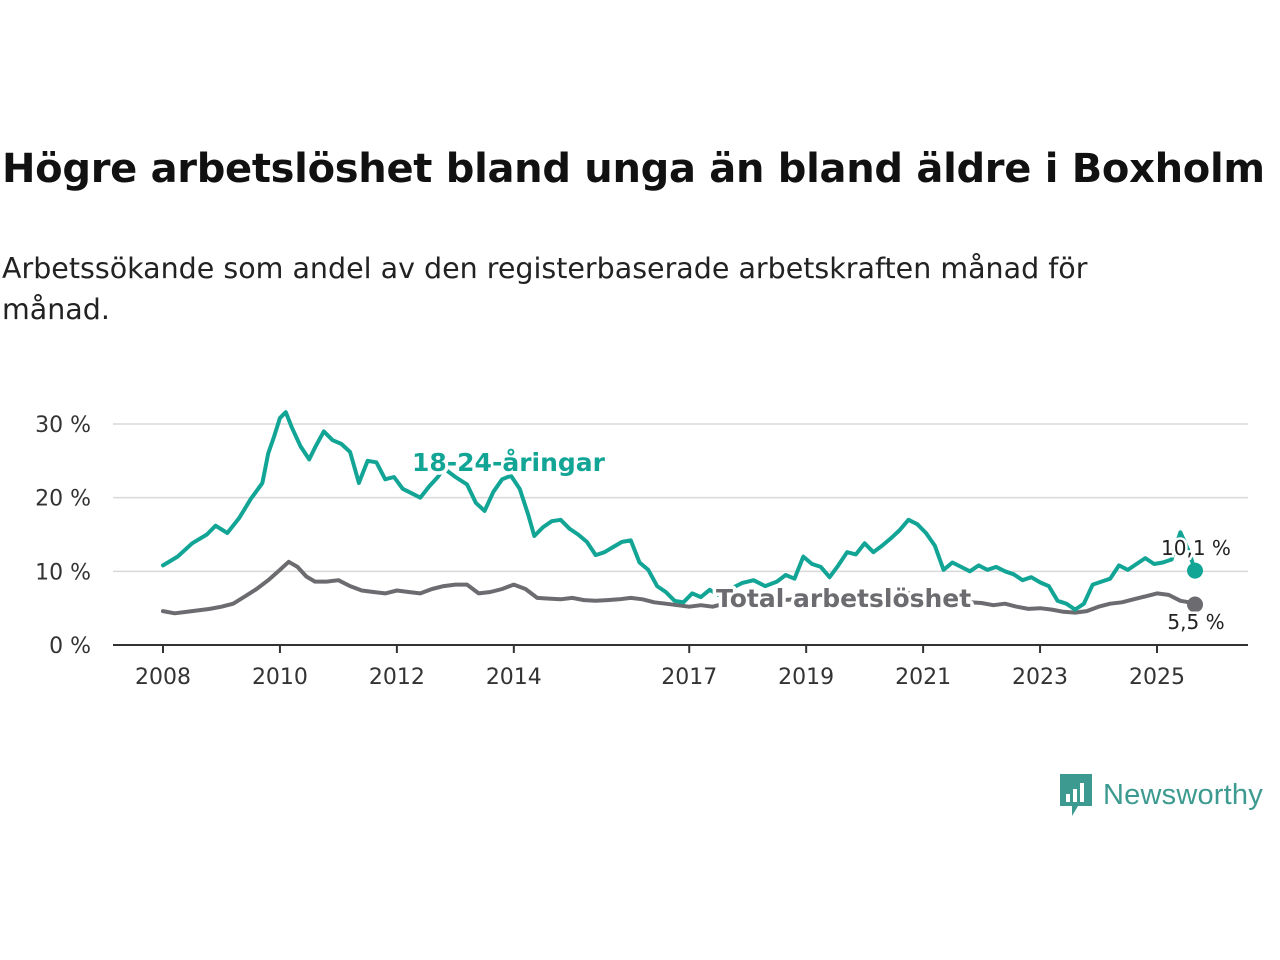 This screenshot has height=960, width=1280. Describe the element at coordinates (70, 646) in the screenshot. I see `y-tick-label: 0 %` at that location.